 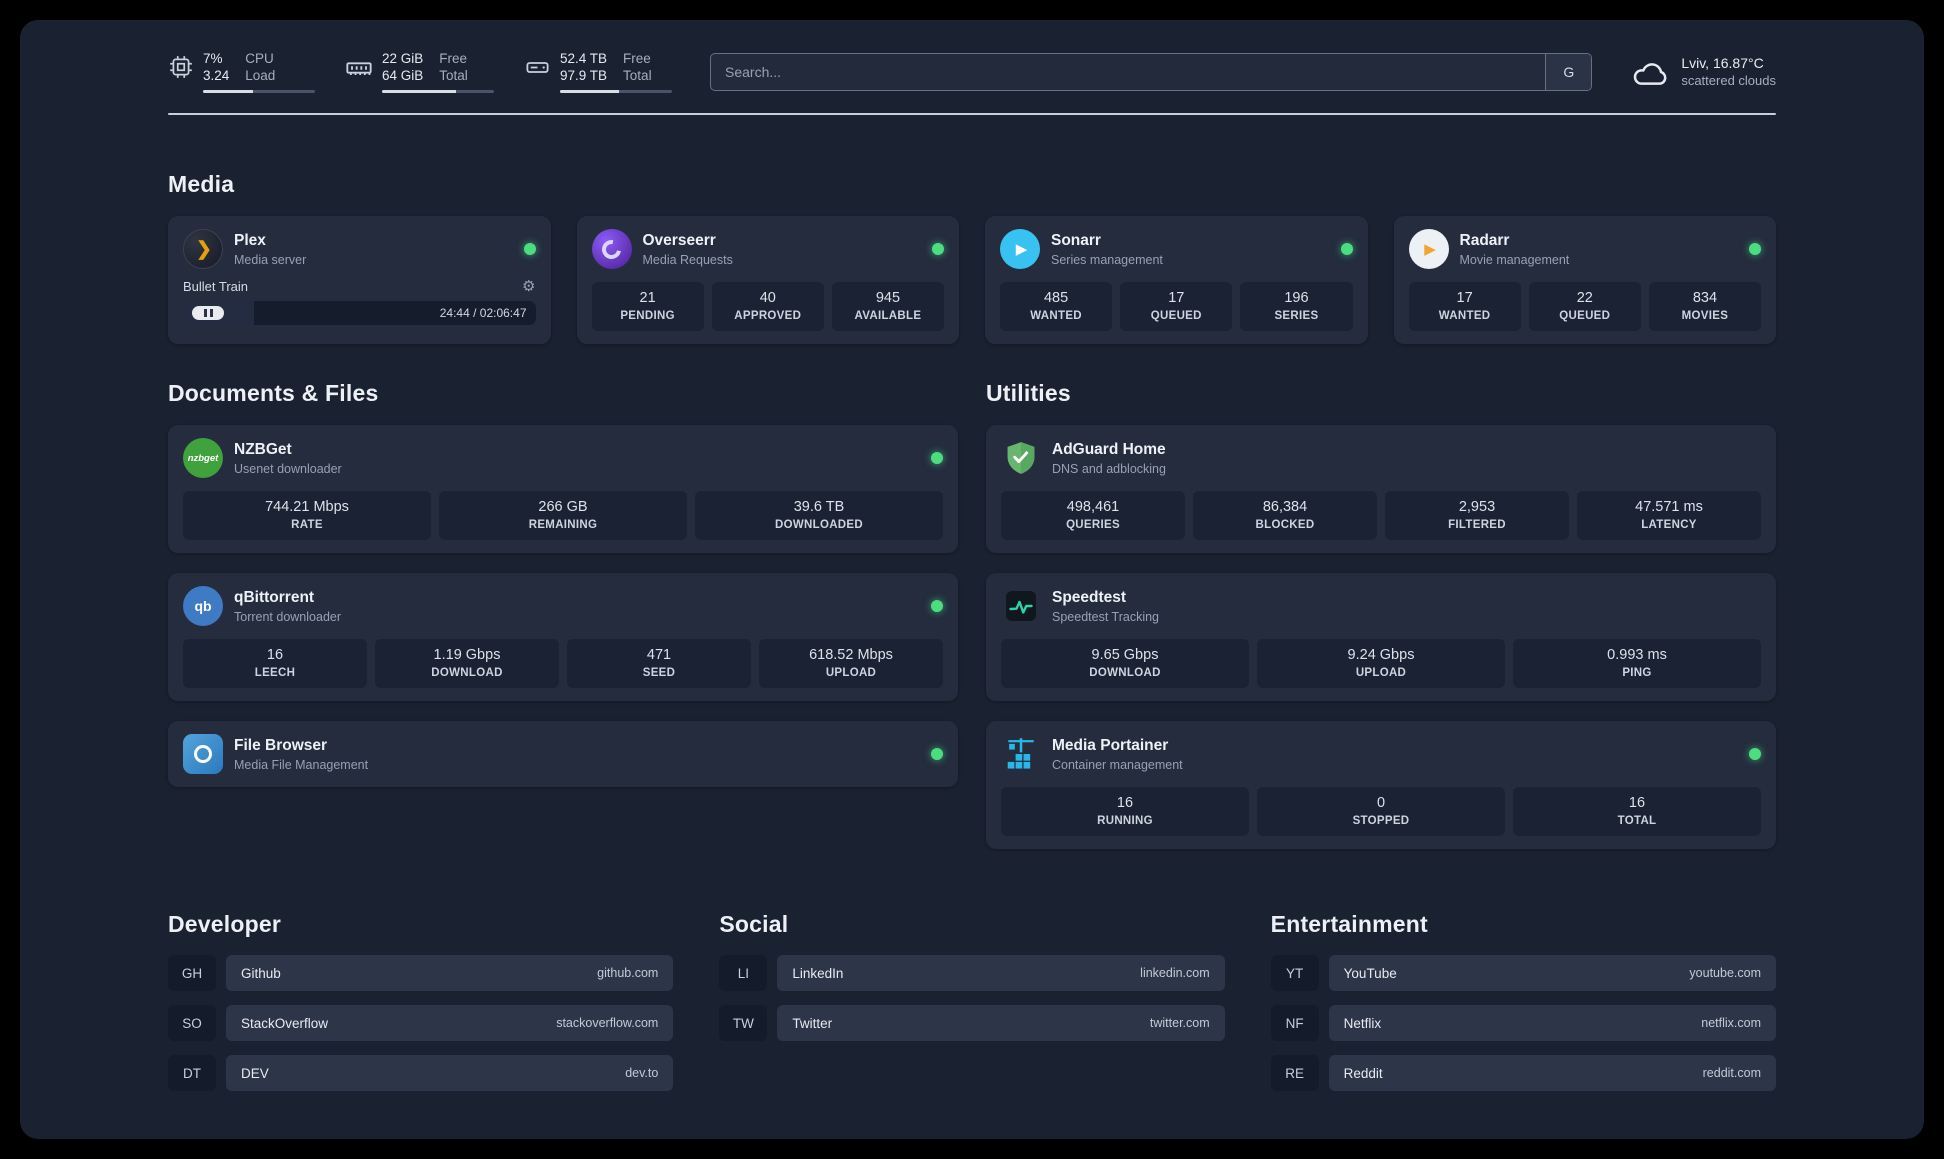 What do you see at coordinates (192, 973) in the screenshot?
I see `bookmark-abbr: GH` at bounding box center [192, 973].